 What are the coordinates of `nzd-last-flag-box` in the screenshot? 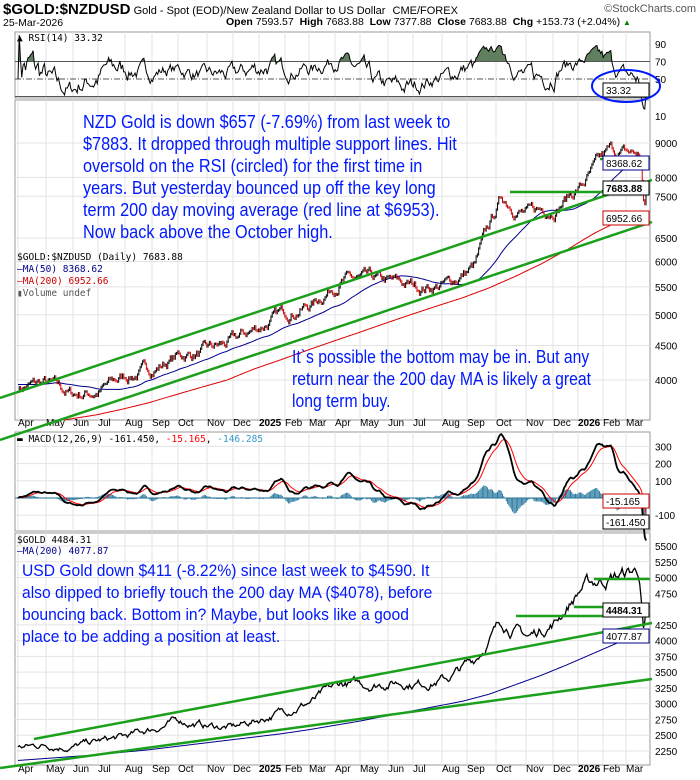 It's located at (626, 188).